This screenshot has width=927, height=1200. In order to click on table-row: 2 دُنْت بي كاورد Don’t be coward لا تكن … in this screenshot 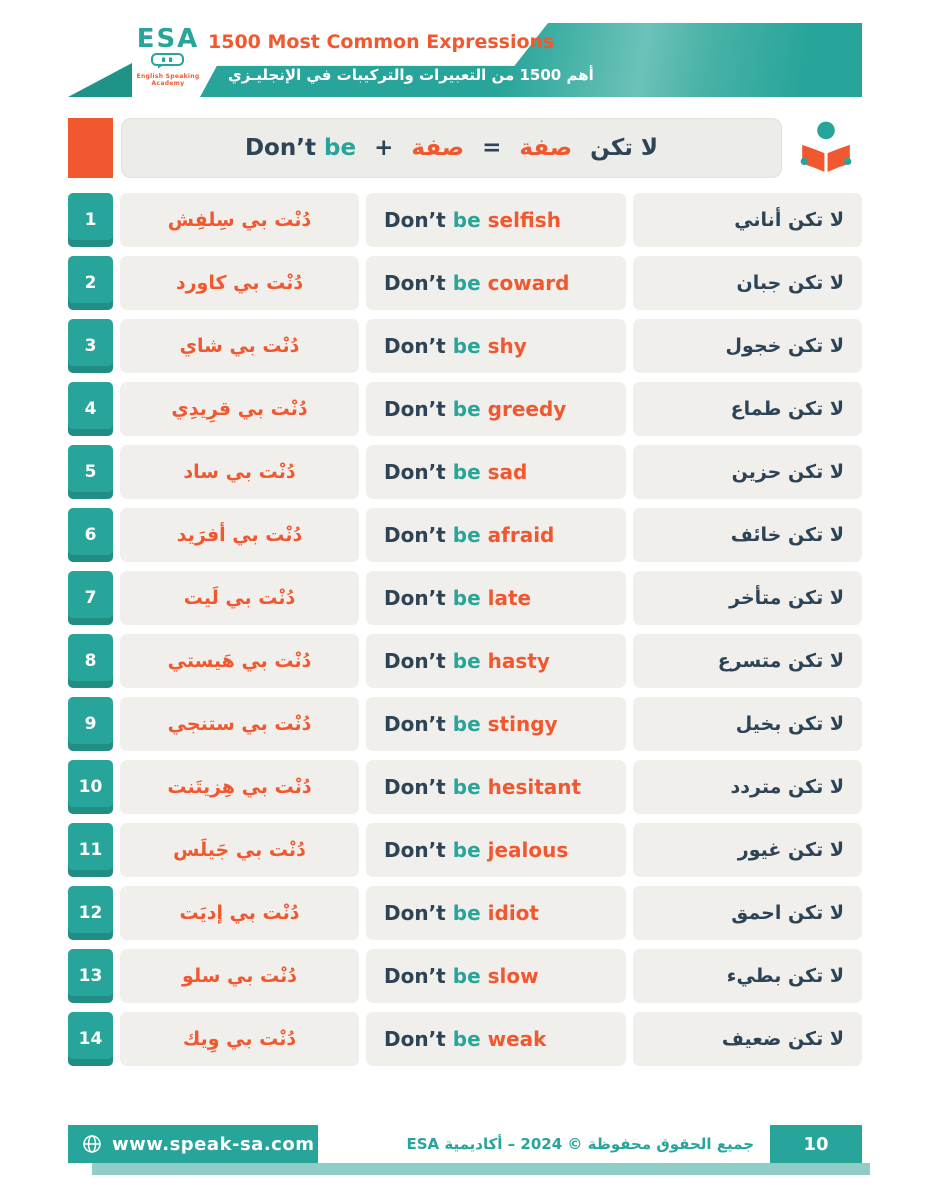, I will do `click(465, 283)`.